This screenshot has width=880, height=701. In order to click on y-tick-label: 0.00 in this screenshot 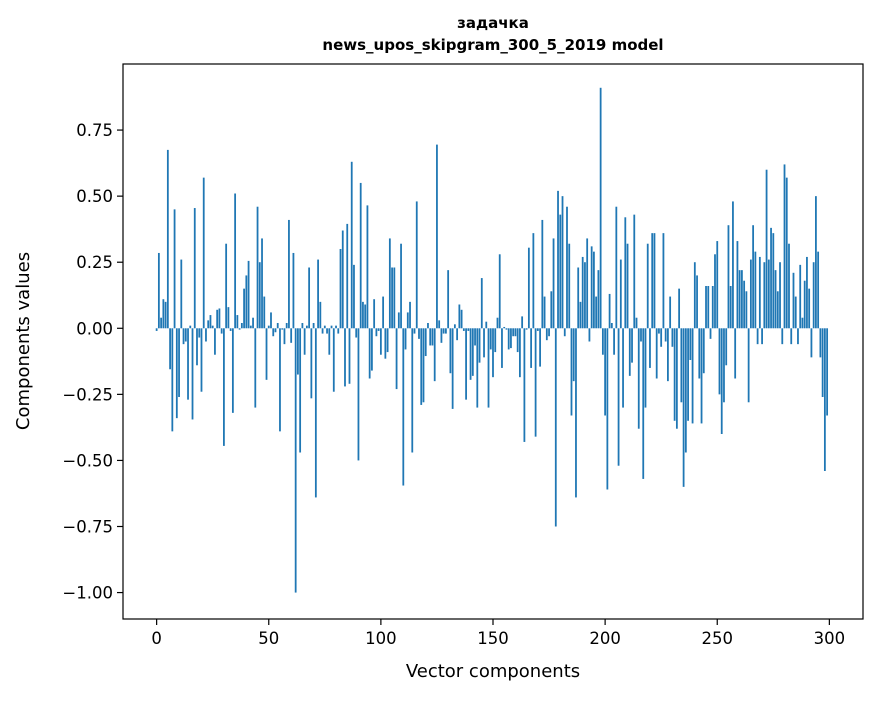, I will do `click(94, 328)`.